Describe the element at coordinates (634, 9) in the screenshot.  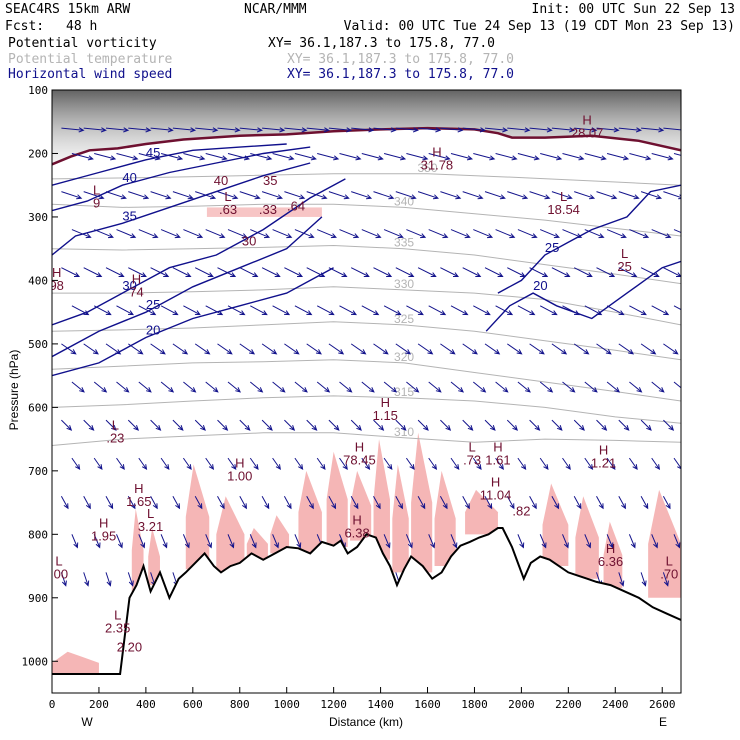
I see `init-time: Init: 00 UTC Sun 22 Sep 13` at that location.